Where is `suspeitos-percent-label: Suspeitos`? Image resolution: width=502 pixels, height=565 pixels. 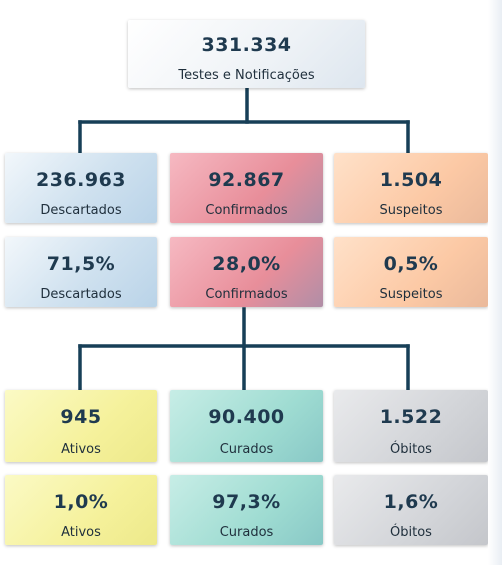 suspeitos-percent-label: Suspeitos is located at coordinates (411, 294).